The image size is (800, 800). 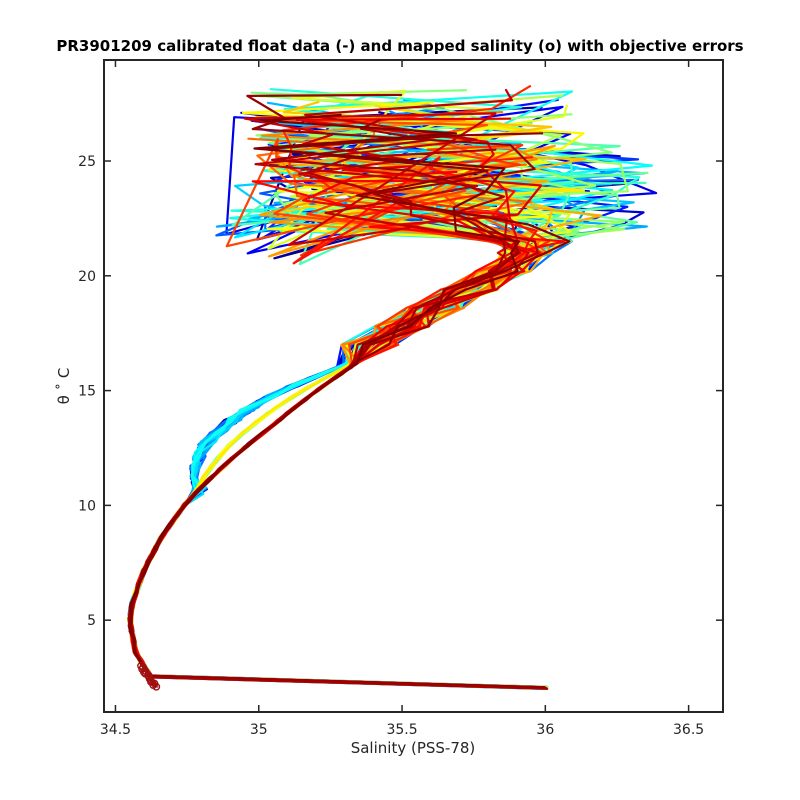 What do you see at coordinates (87, 162) in the screenshot?
I see `y-tick-label: 25` at bounding box center [87, 162].